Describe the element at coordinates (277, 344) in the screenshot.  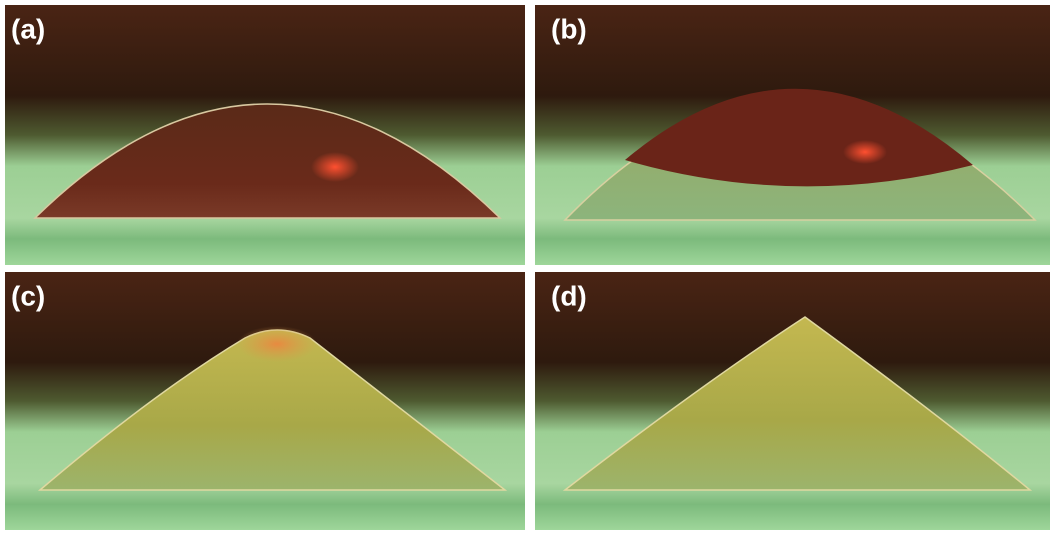
I see `tip-spot` at that location.